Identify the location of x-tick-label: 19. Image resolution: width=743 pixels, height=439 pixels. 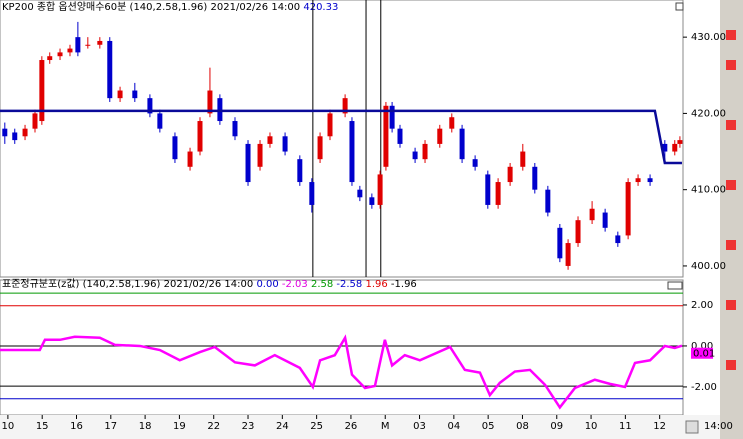
(179, 426).